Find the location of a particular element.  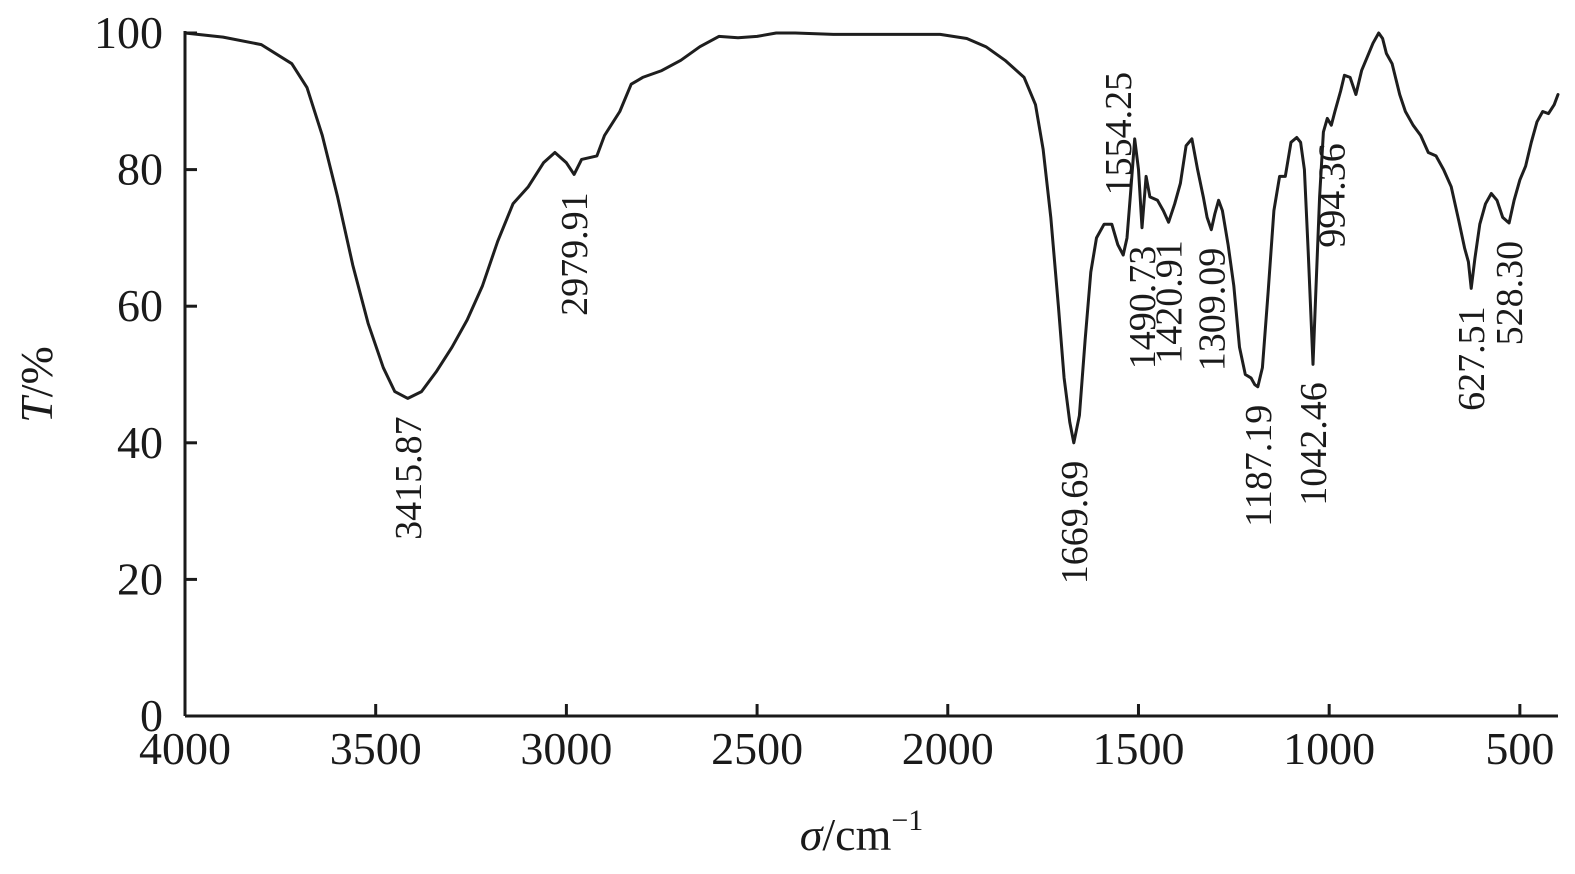

y-tick-label-100: 100 is located at coordinates (128, 32).